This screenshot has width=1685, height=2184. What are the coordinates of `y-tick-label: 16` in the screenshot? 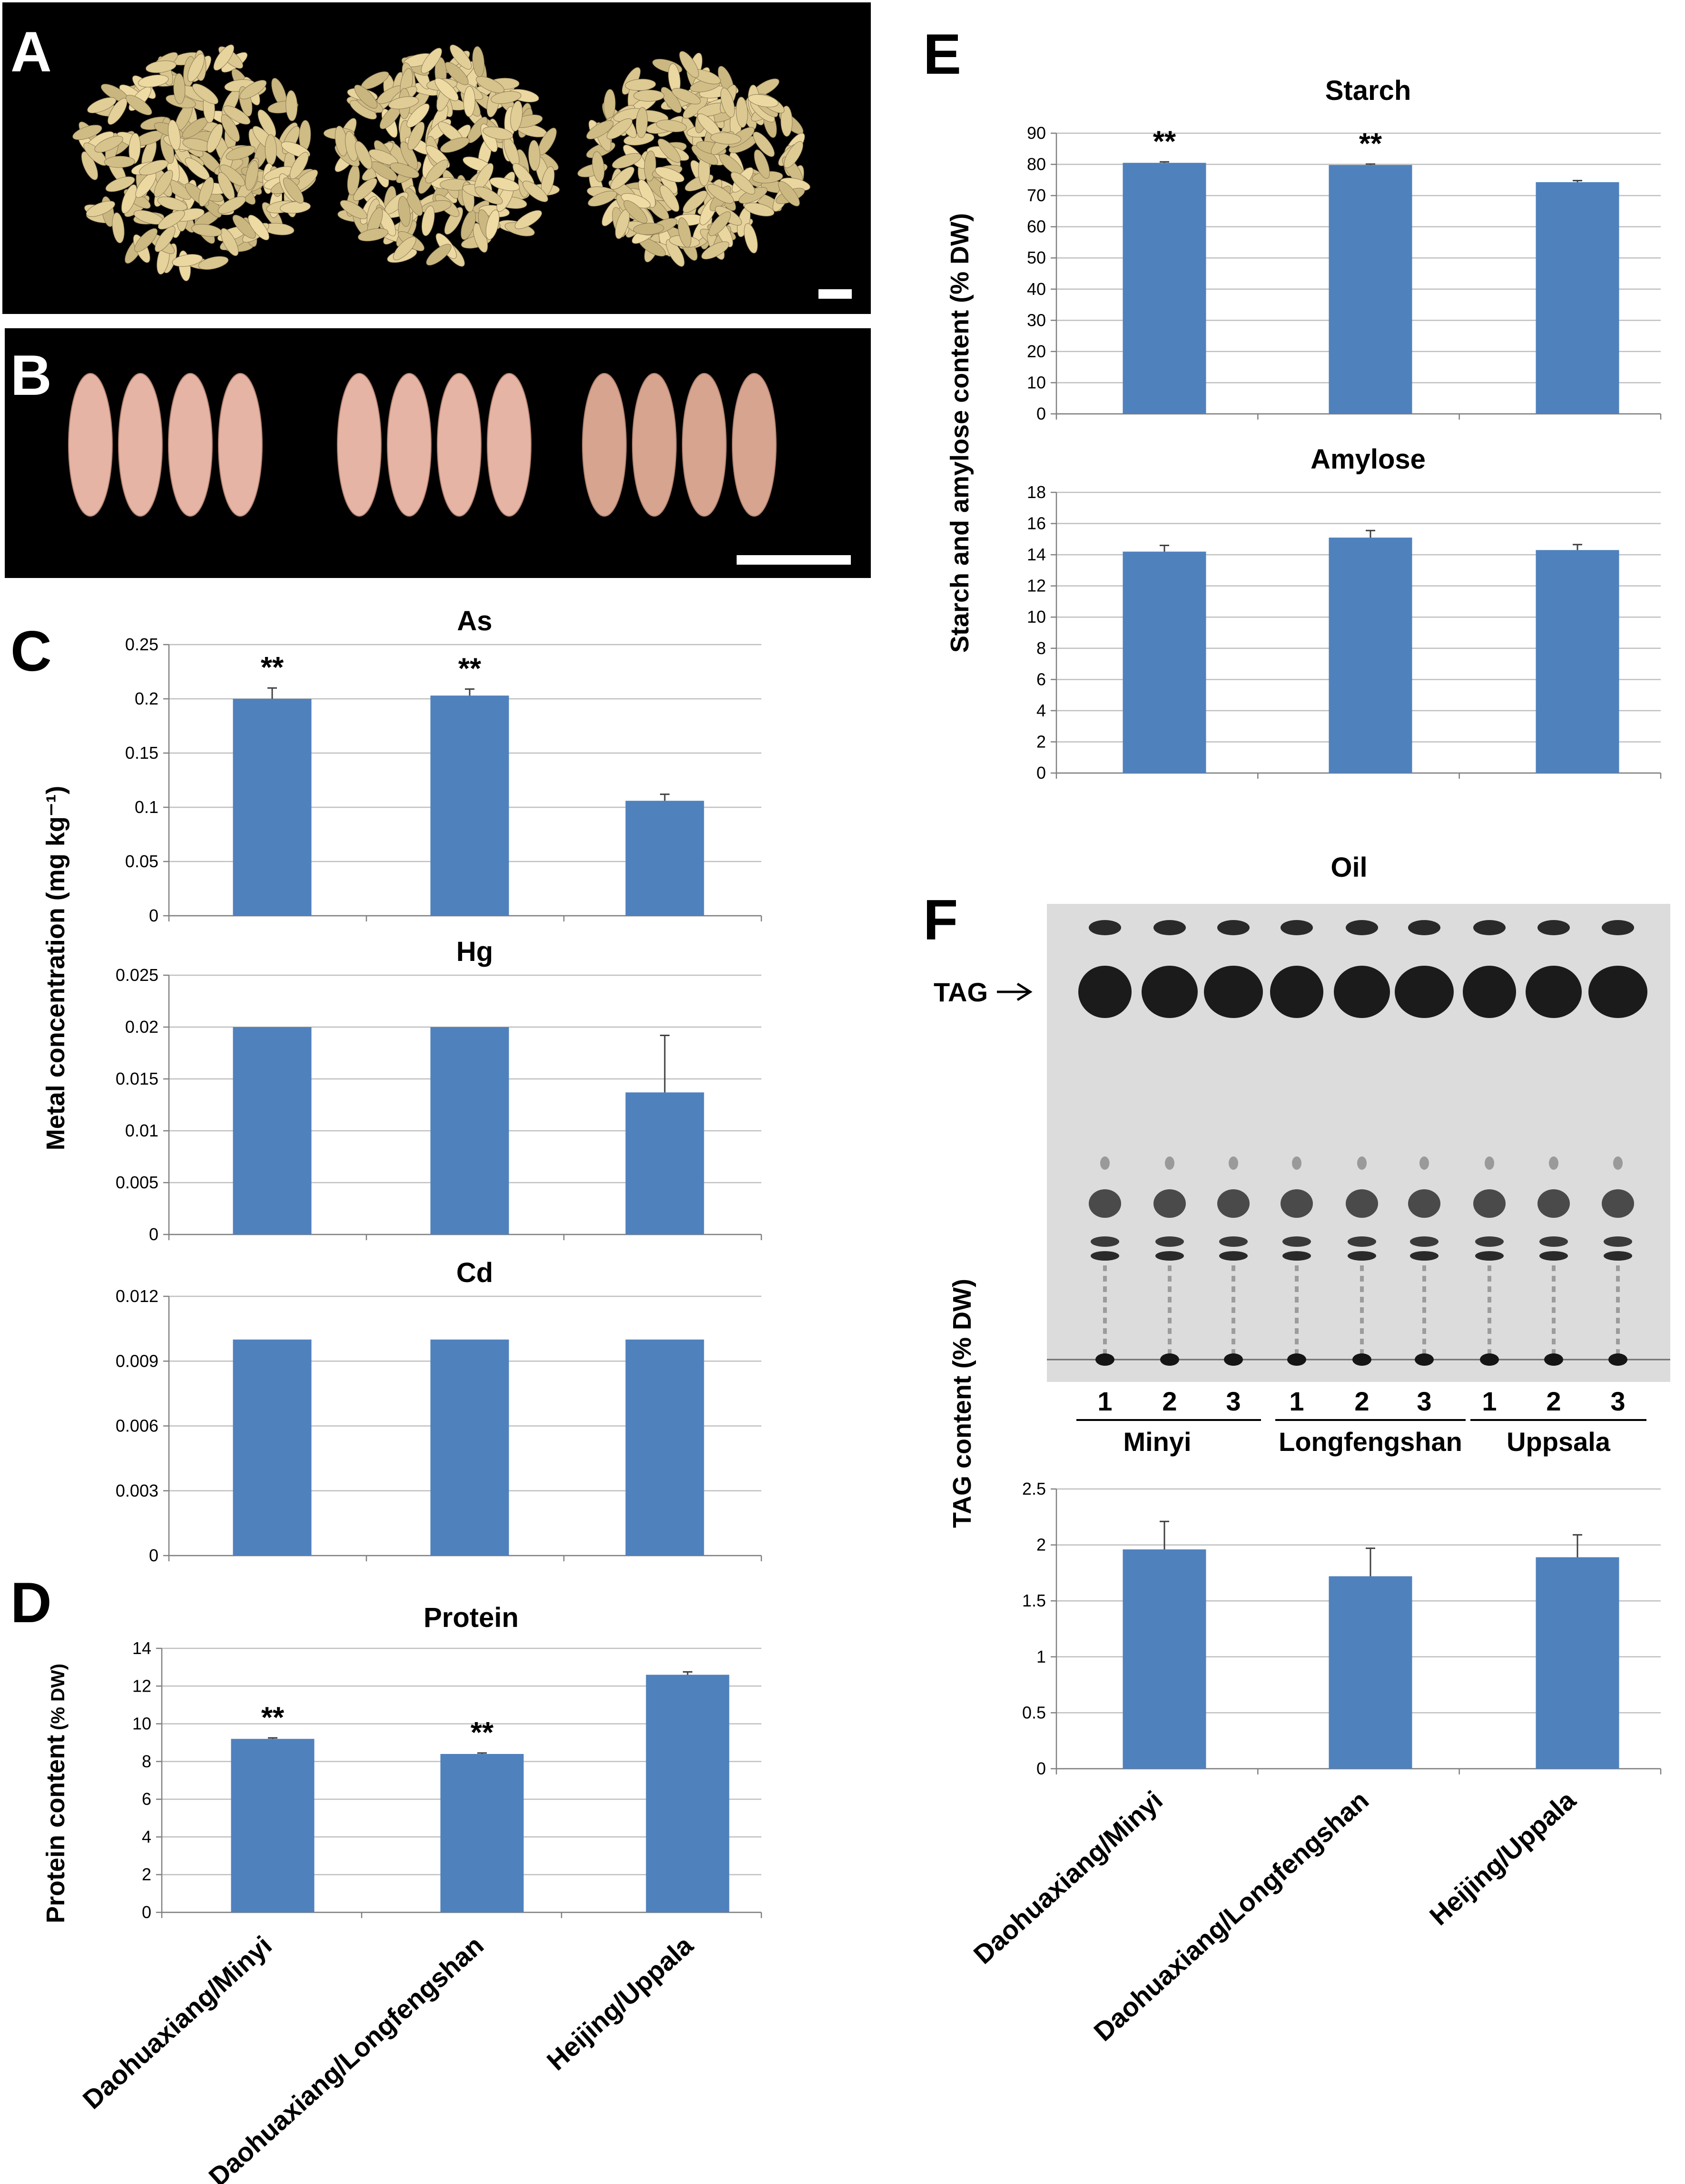 It's located at (1037, 523).